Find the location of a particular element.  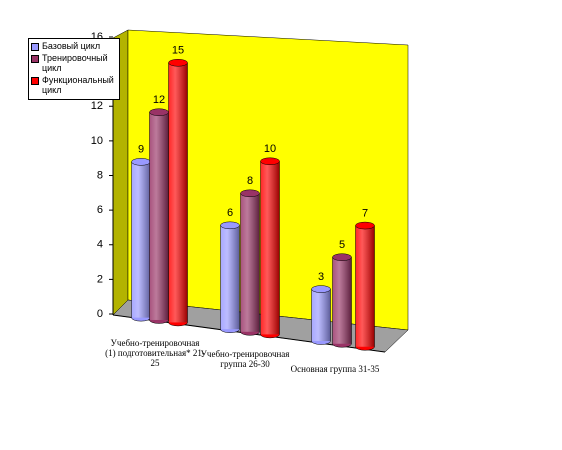

value-label: 3 is located at coordinates (321, 277).